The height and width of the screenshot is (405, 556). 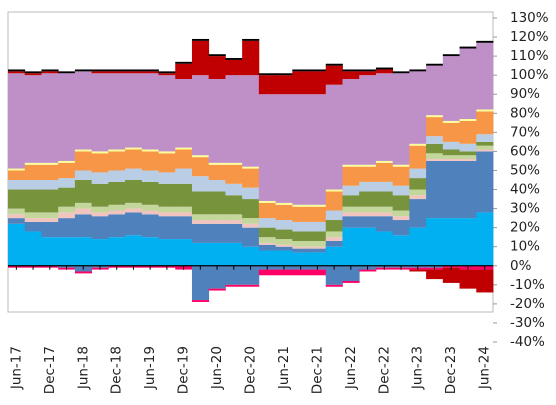 What do you see at coordinates (529, 37) in the screenshot?
I see `y-tick-label: 120%` at bounding box center [529, 37].